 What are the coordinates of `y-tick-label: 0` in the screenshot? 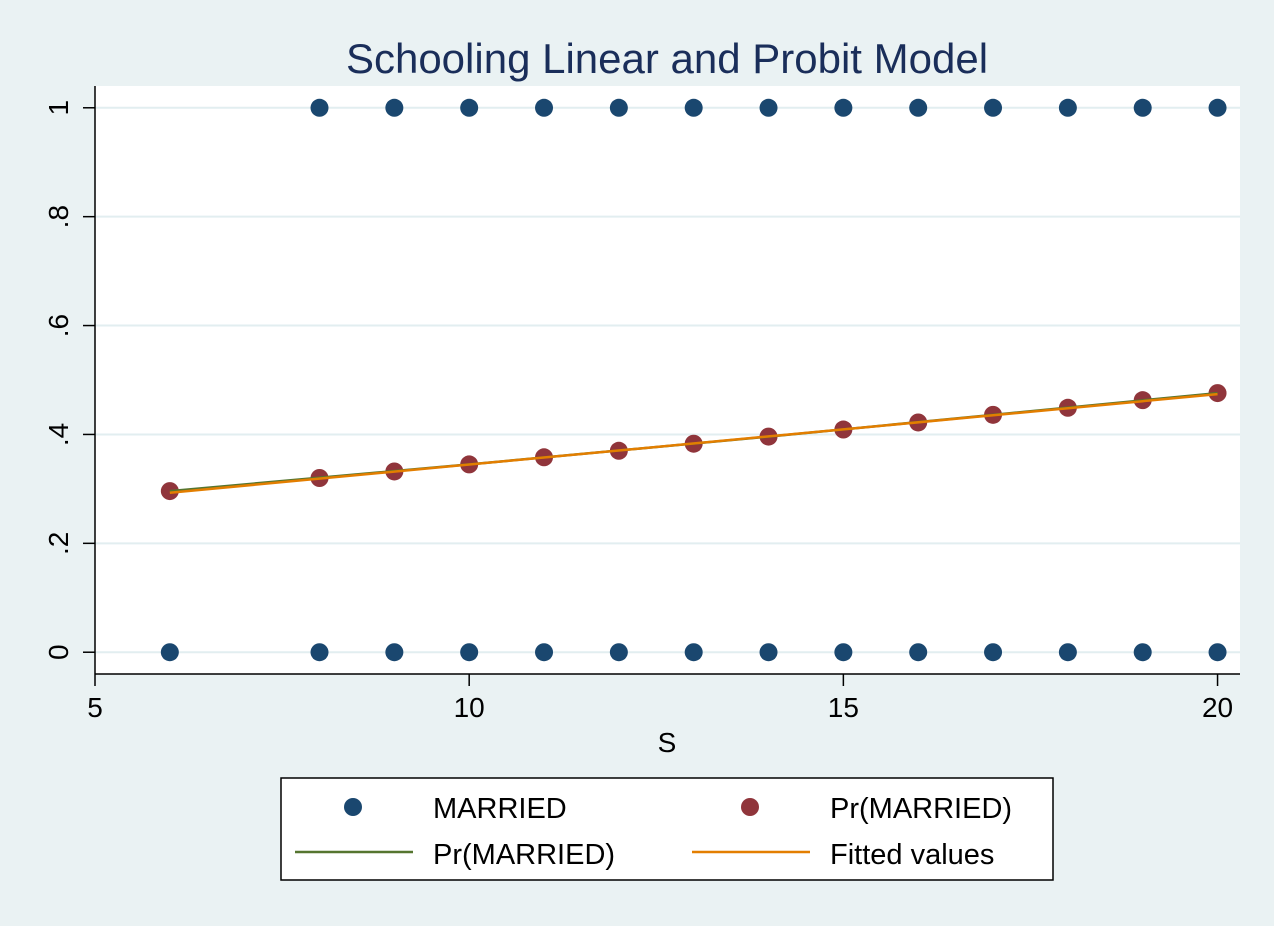 It's located at (58, 652).